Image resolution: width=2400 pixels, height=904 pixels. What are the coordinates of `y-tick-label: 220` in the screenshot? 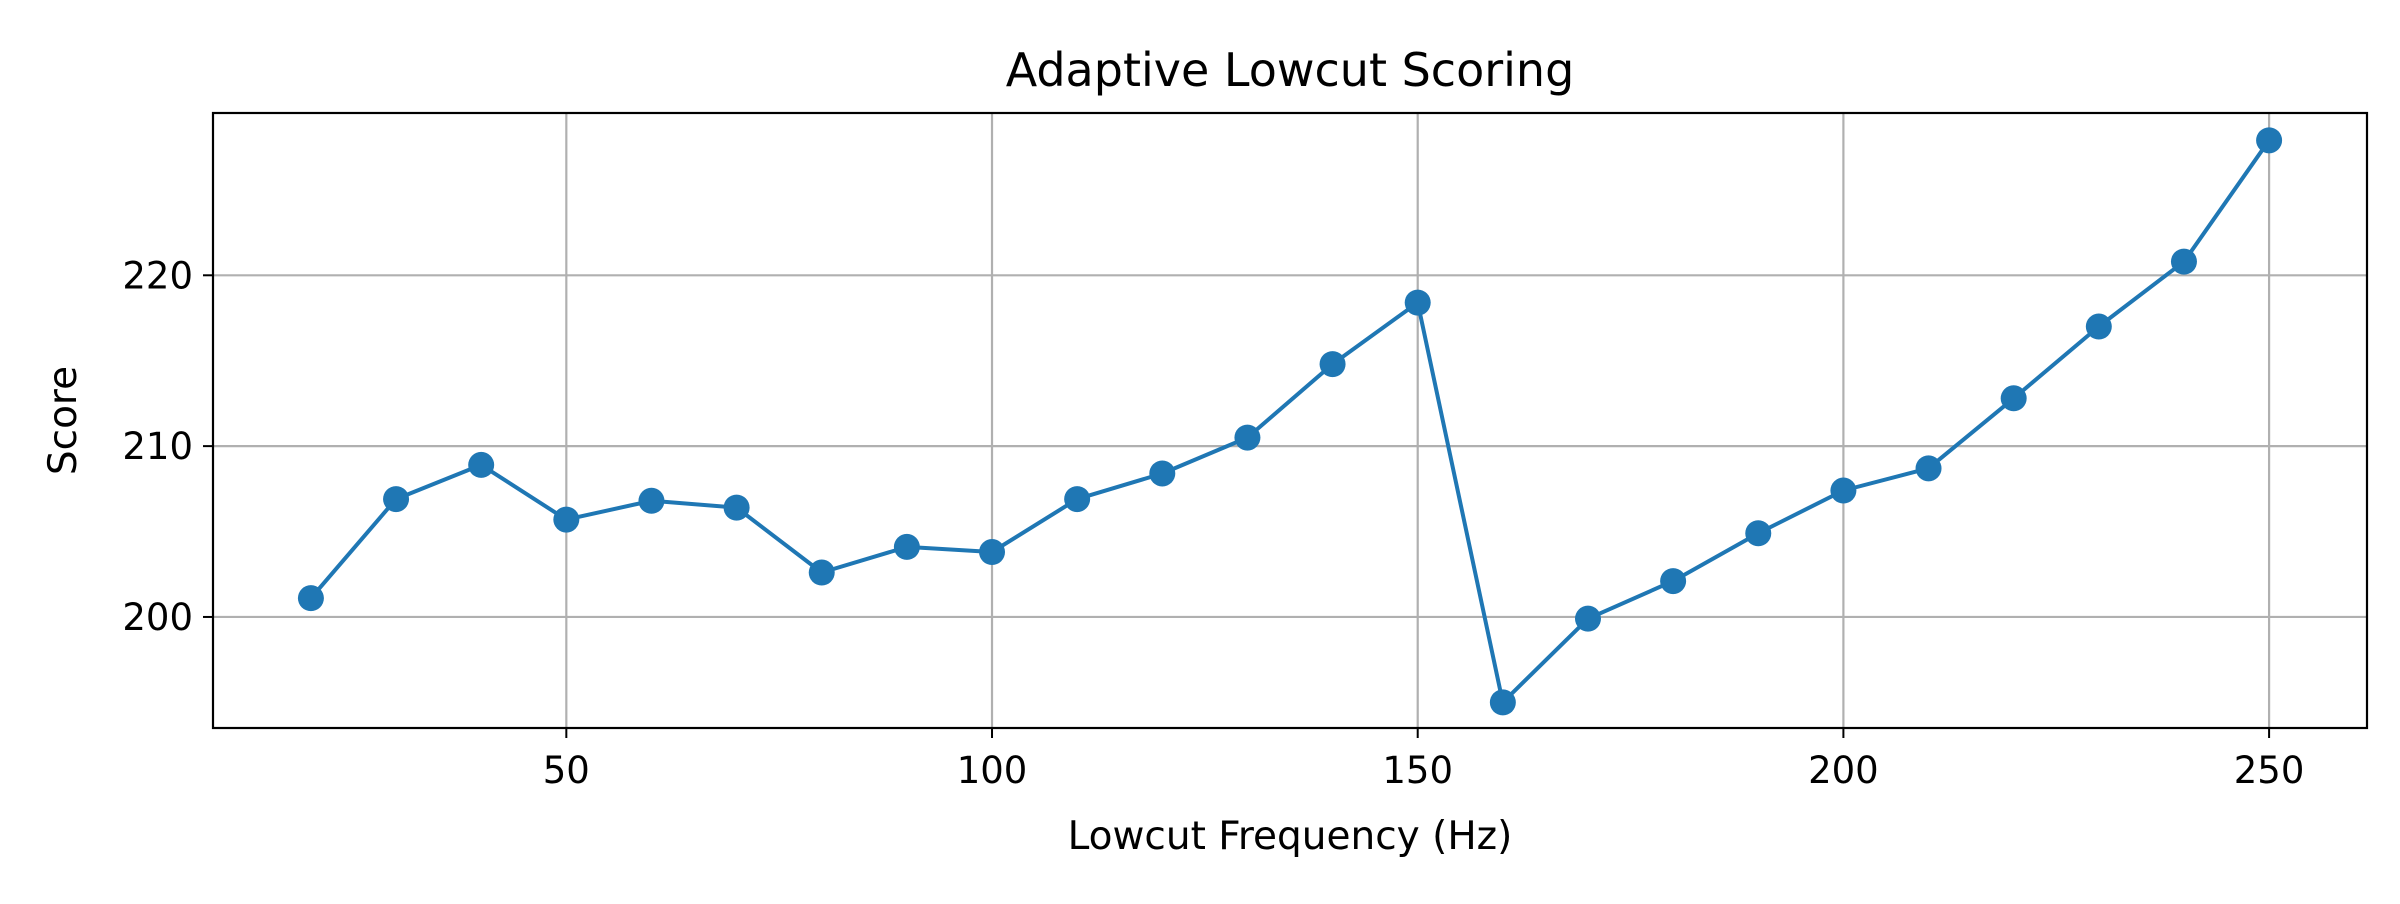 It's located at (157, 275).